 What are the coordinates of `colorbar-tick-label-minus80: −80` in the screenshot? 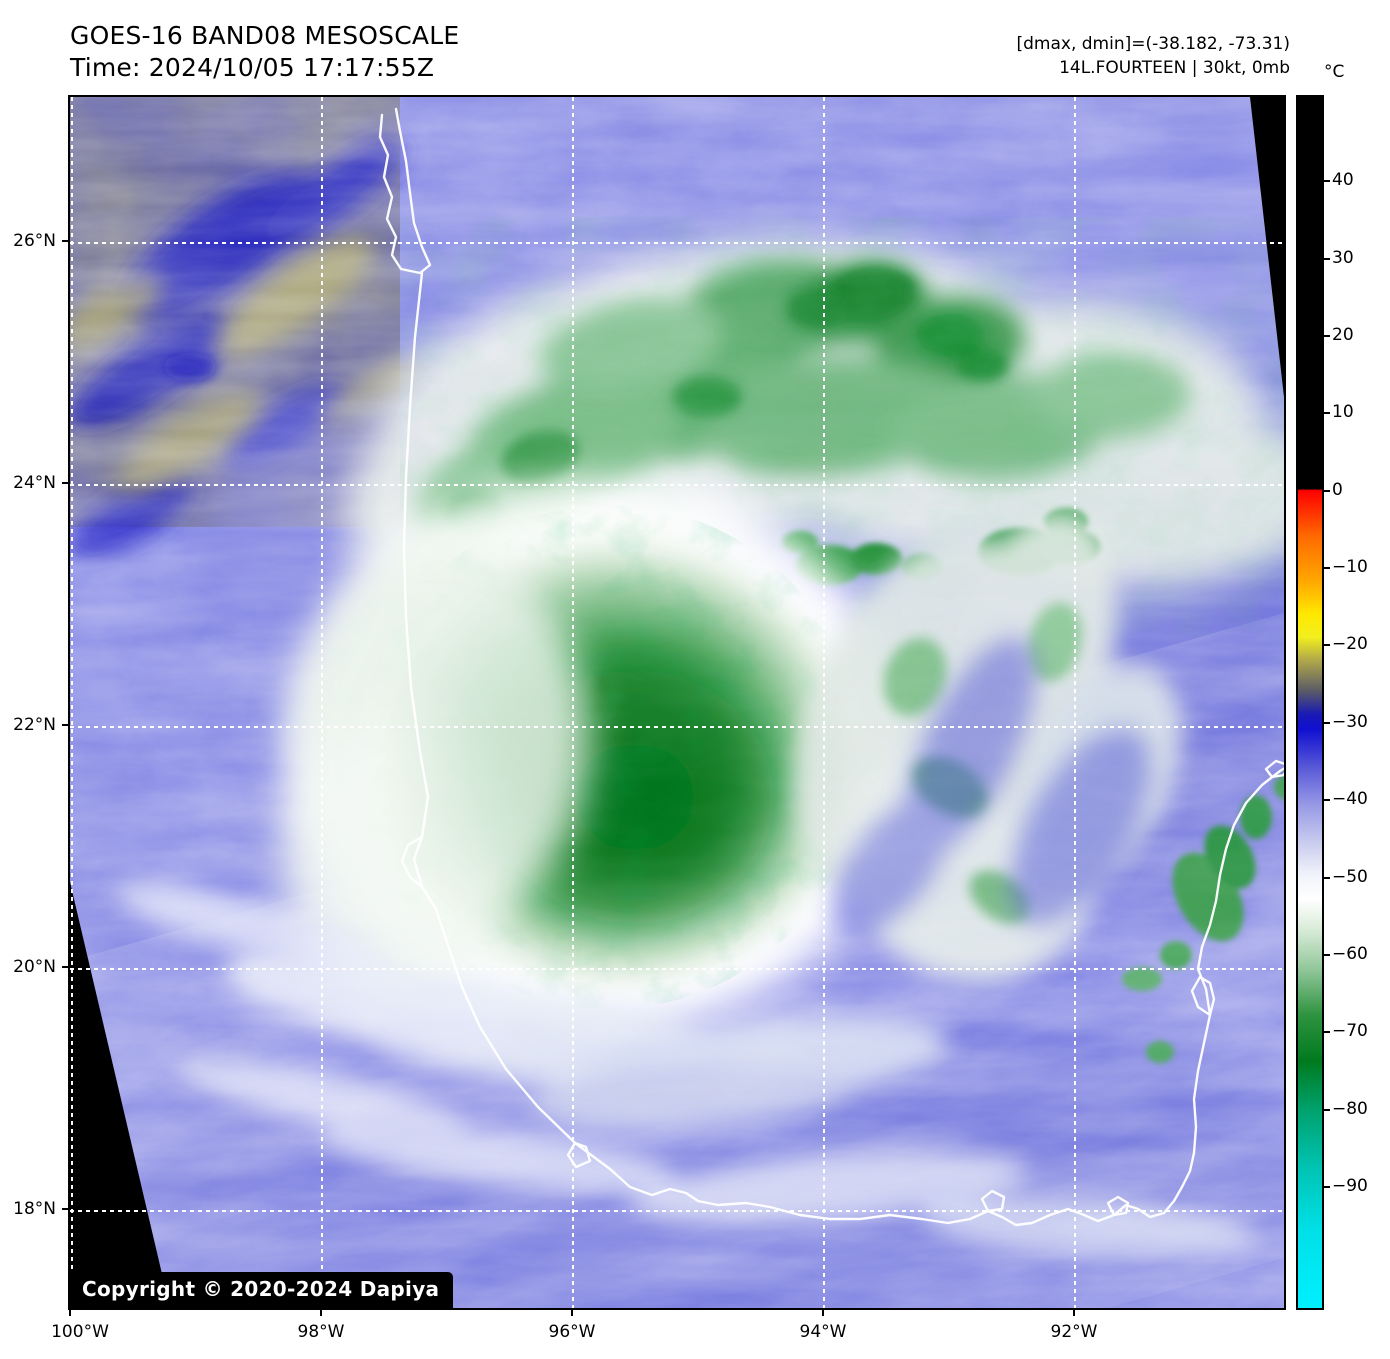 It's located at (1350, 1108).